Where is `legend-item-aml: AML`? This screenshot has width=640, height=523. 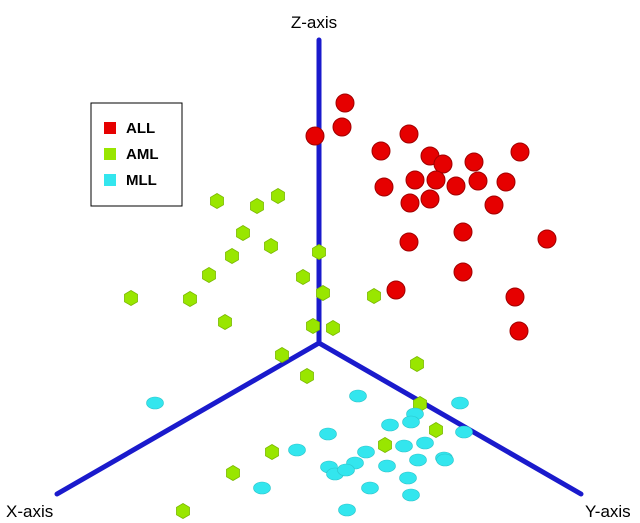 legend-item-aml: AML is located at coordinates (131, 154).